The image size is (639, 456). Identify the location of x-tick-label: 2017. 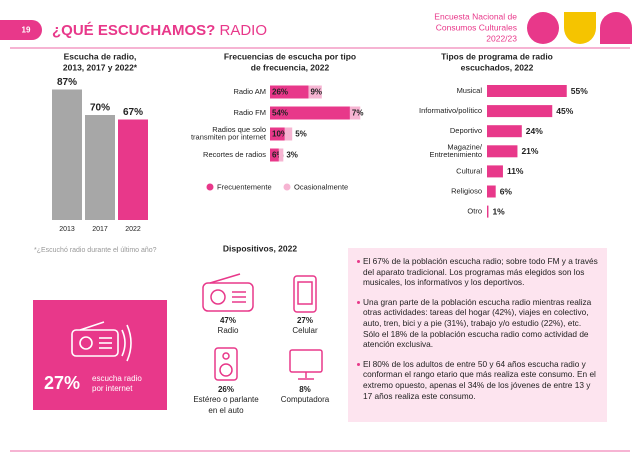
(100, 229).